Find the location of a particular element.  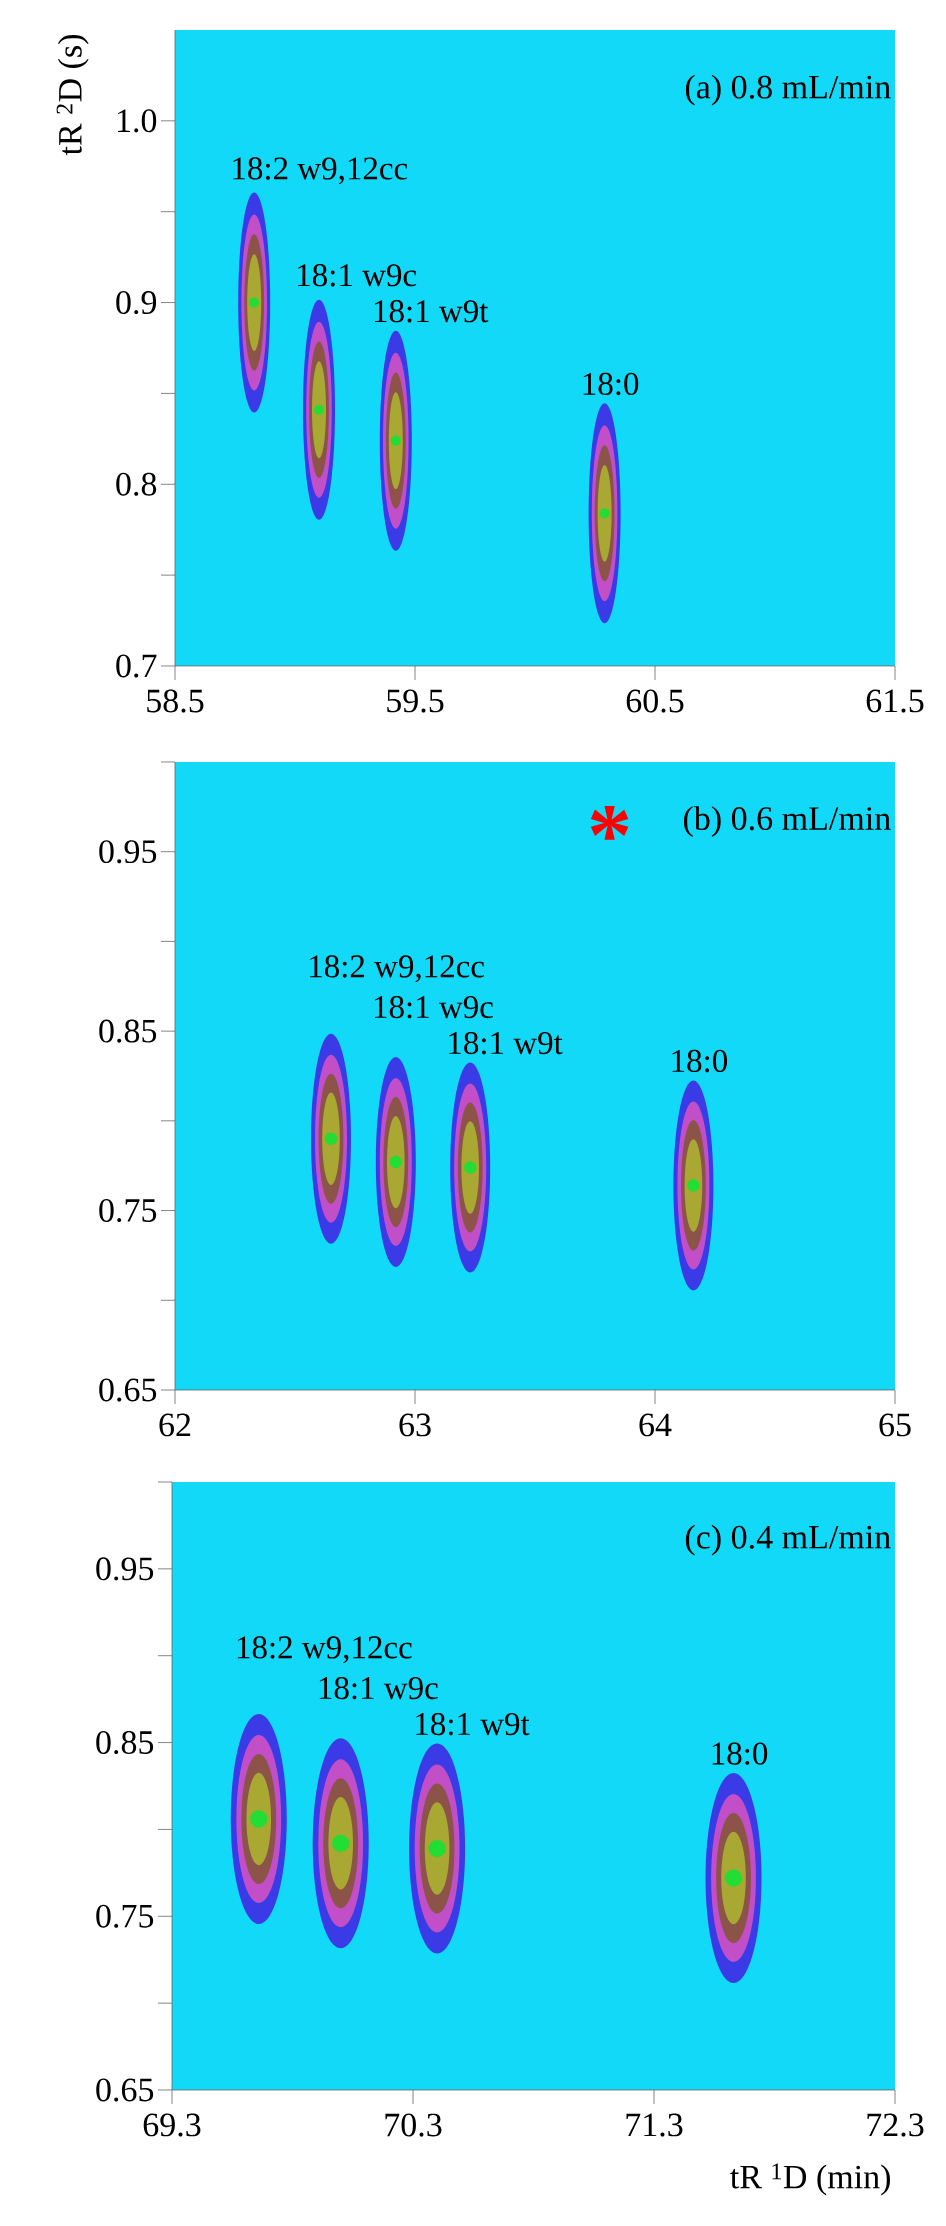

y-tick-label: 1.0 is located at coordinates (137, 121).